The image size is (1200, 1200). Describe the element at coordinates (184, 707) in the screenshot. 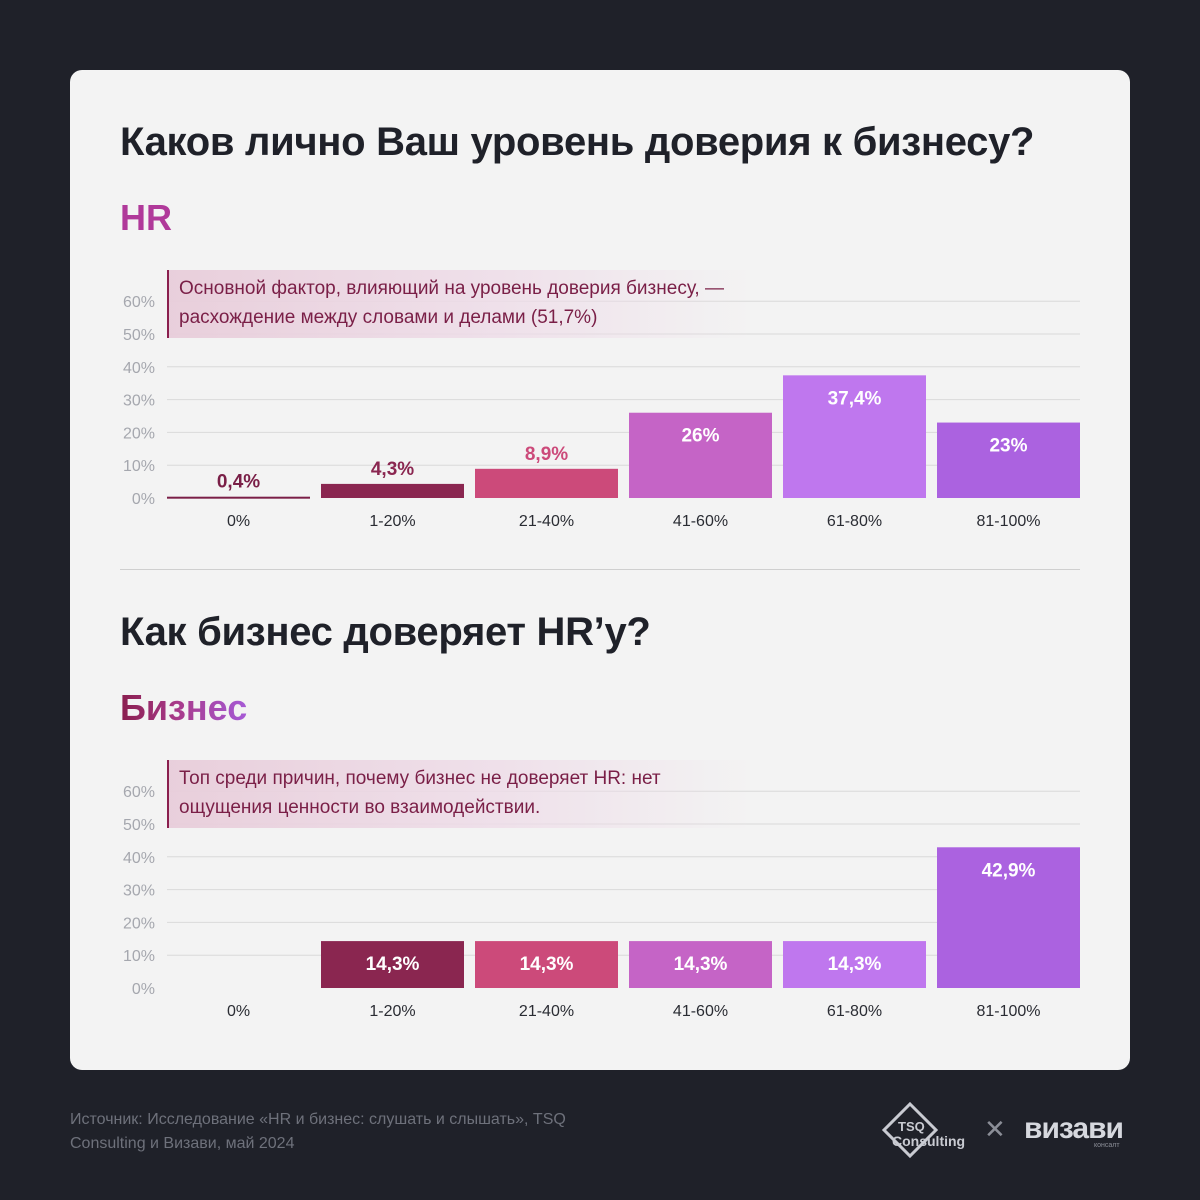

I see `section2-subtitle: Бизнес` at that location.